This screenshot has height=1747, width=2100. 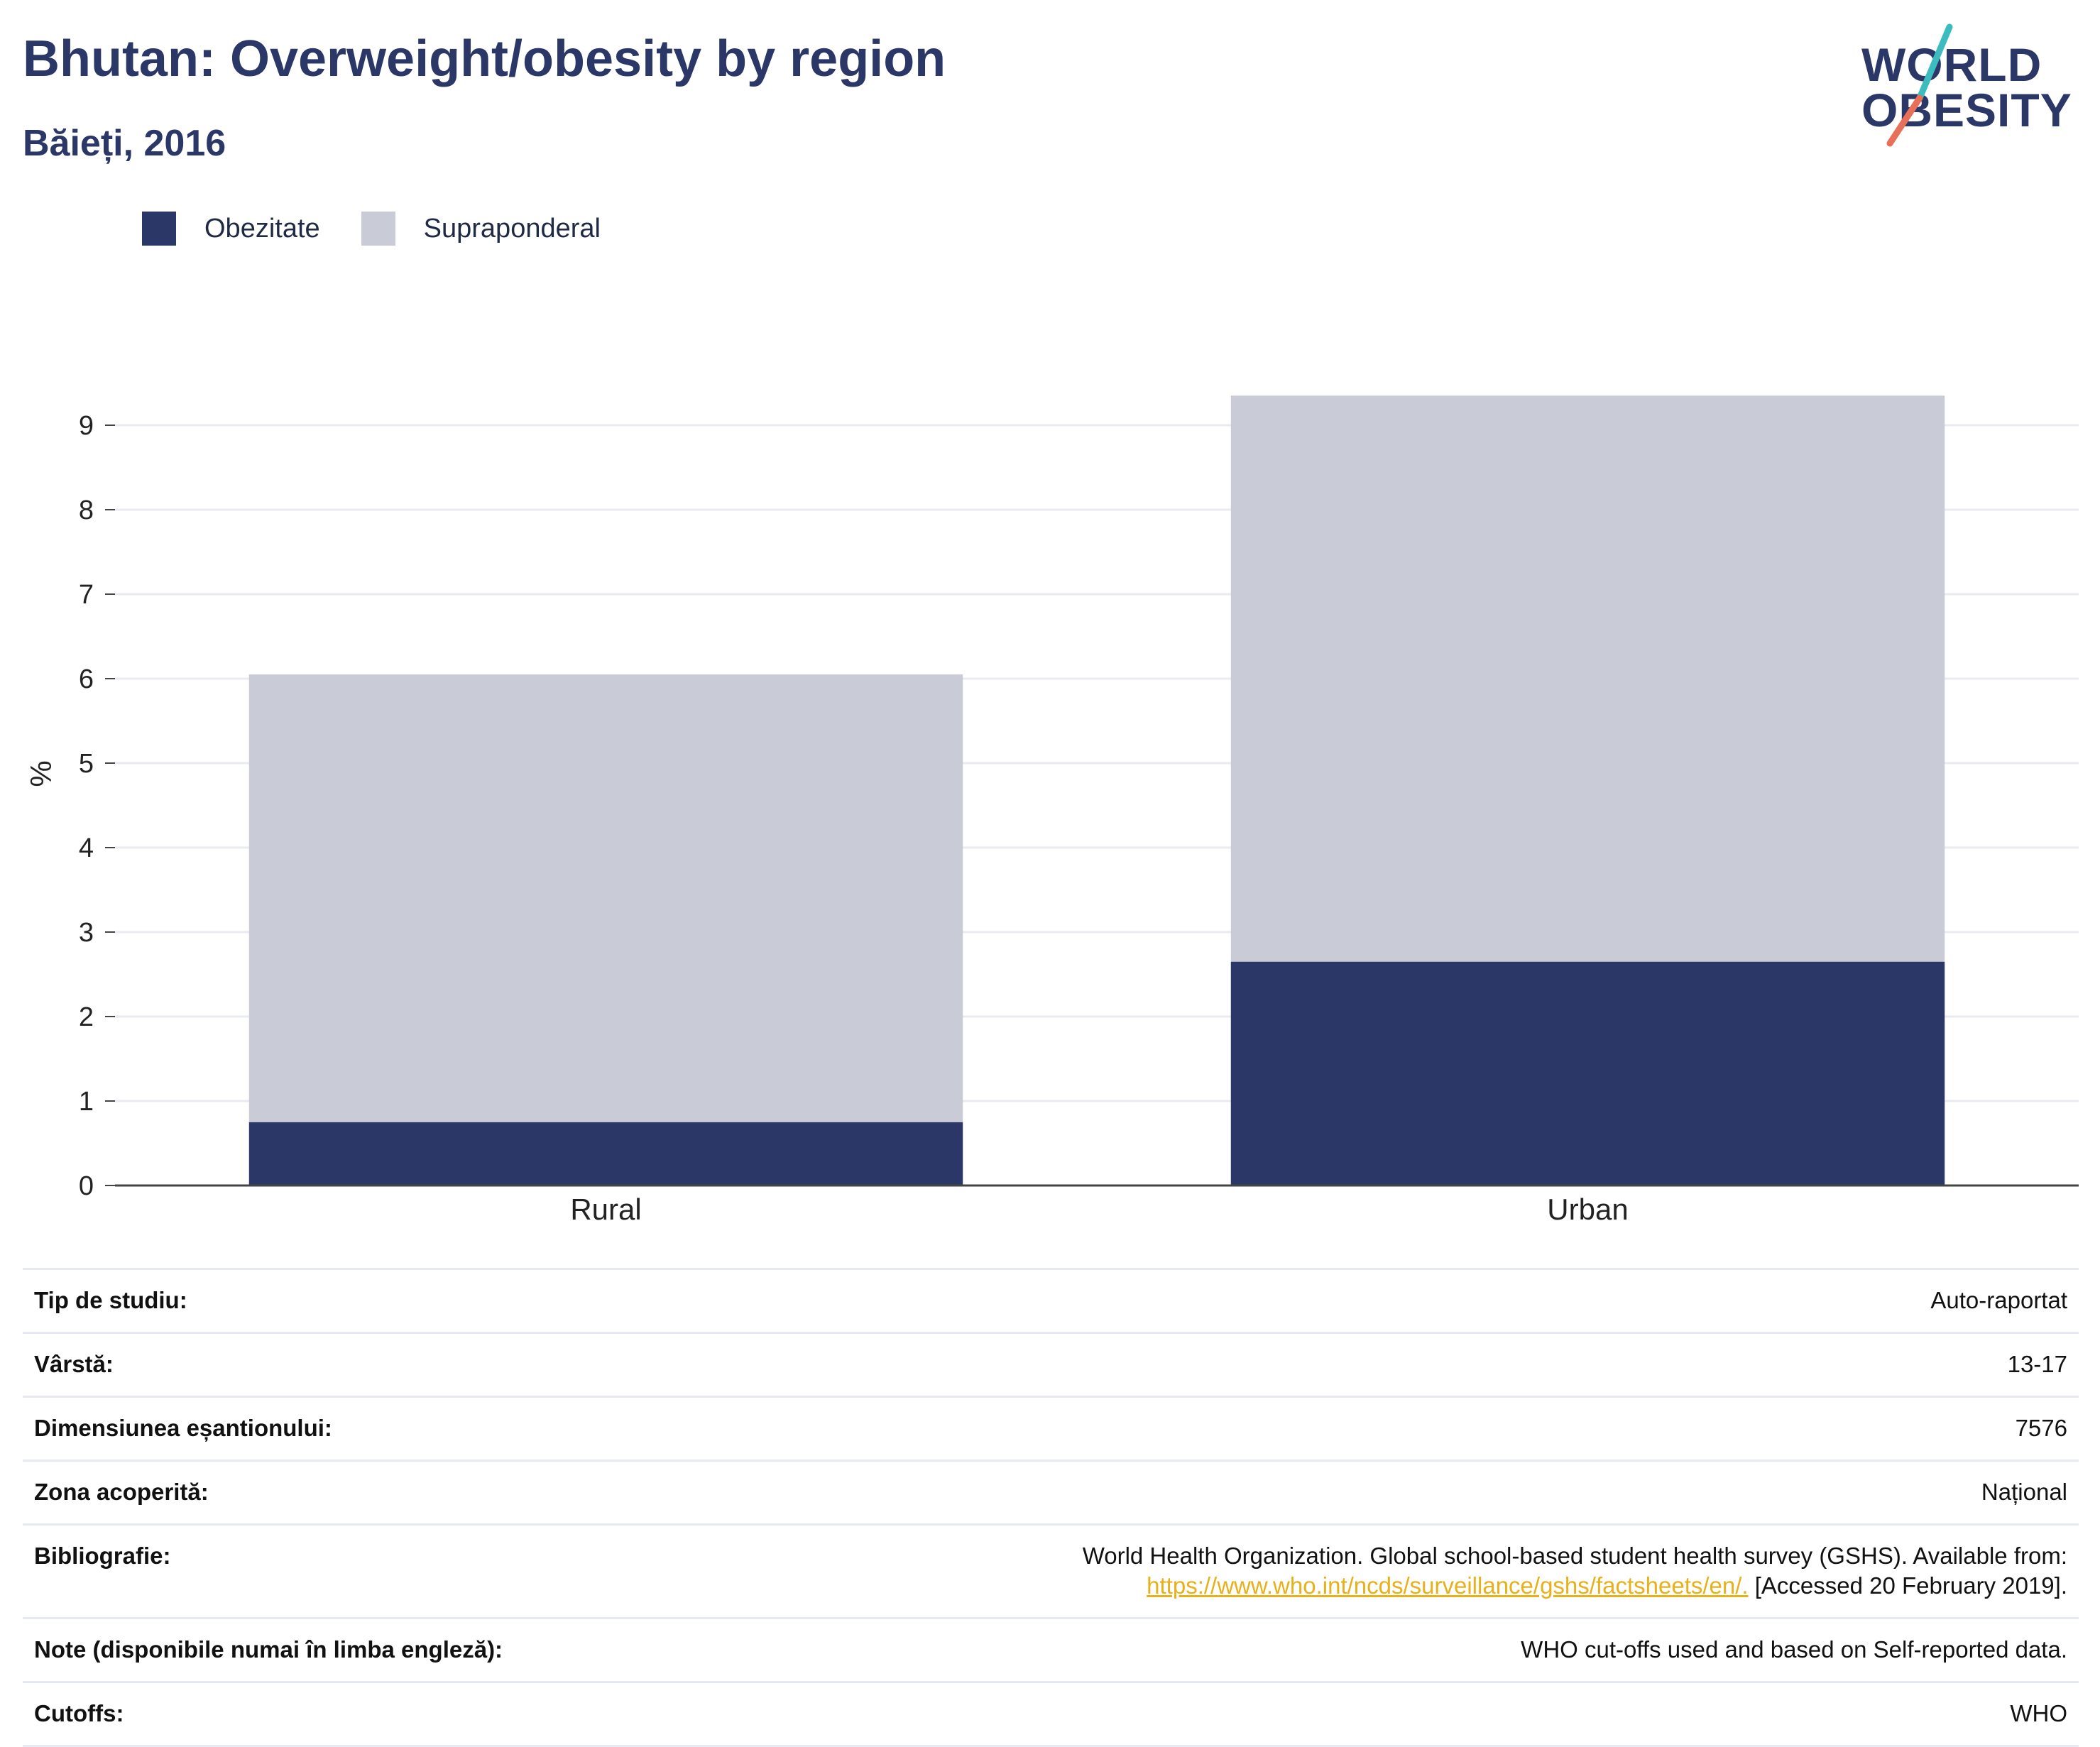 What do you see at coordinates (605, 898) in the screenshot?
I see `bar-supraponderal-rural` at bounding box center [605, 898].